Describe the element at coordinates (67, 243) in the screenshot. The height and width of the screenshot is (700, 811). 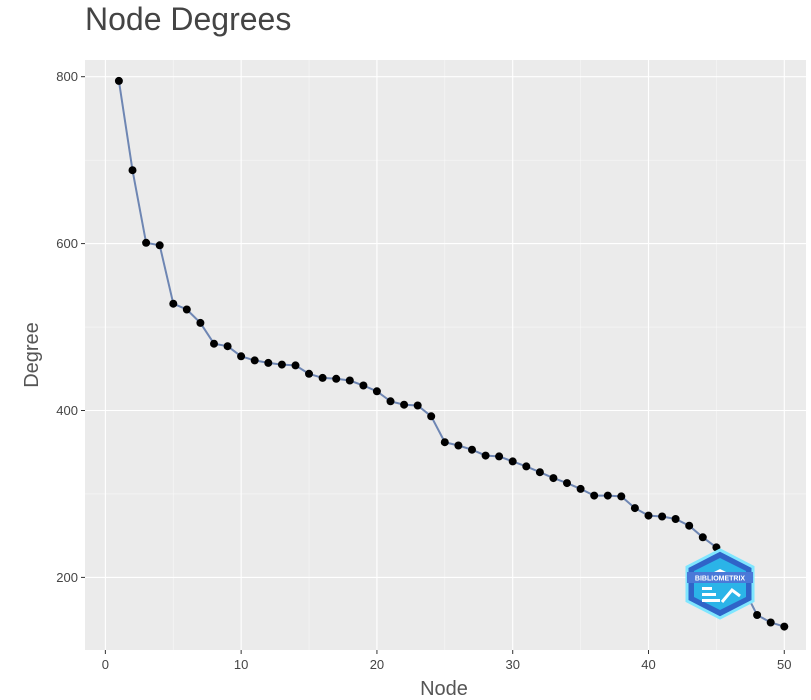
I see `y-tick-label: 600` at that location.